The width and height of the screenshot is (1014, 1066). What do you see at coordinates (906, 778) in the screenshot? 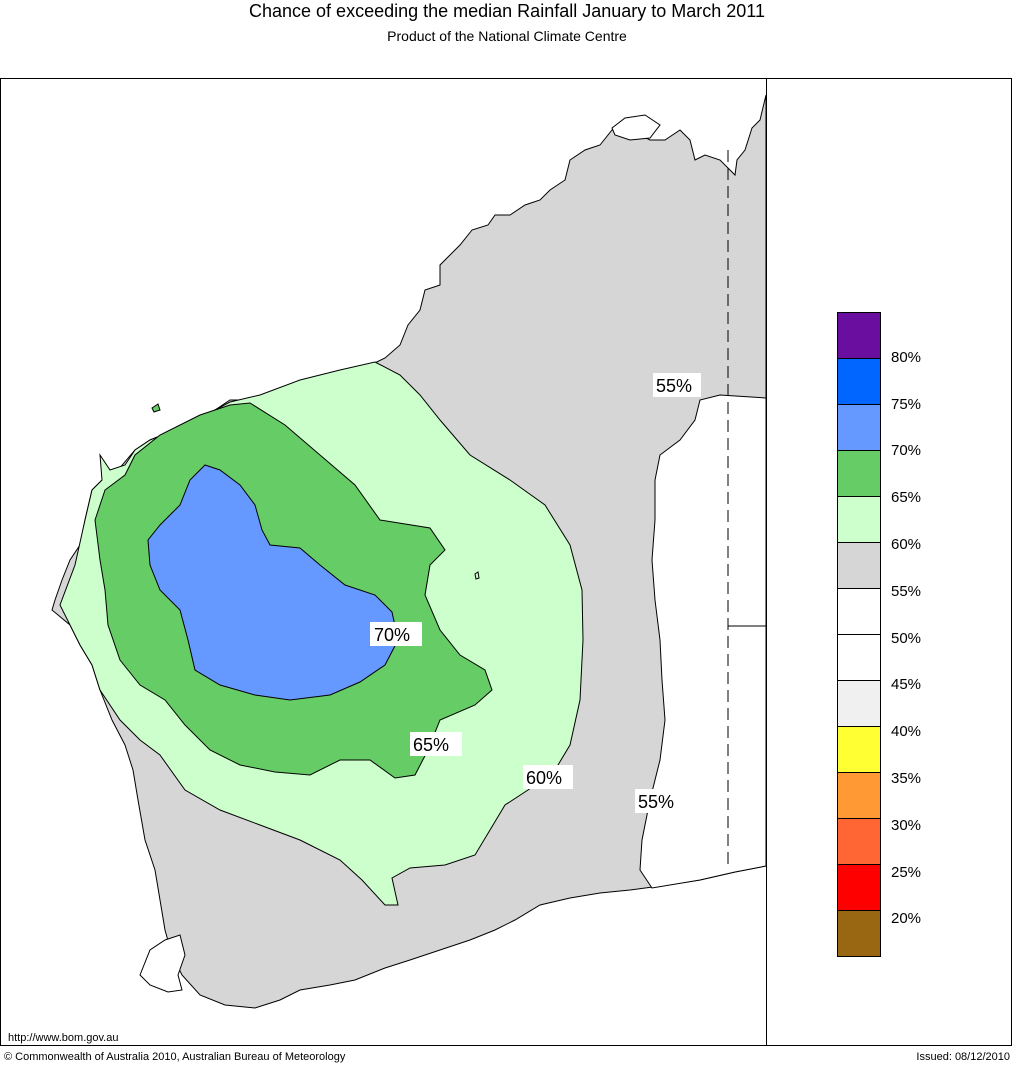
I see `legend-tick-label: 35%` at bounding box center [906, 778].